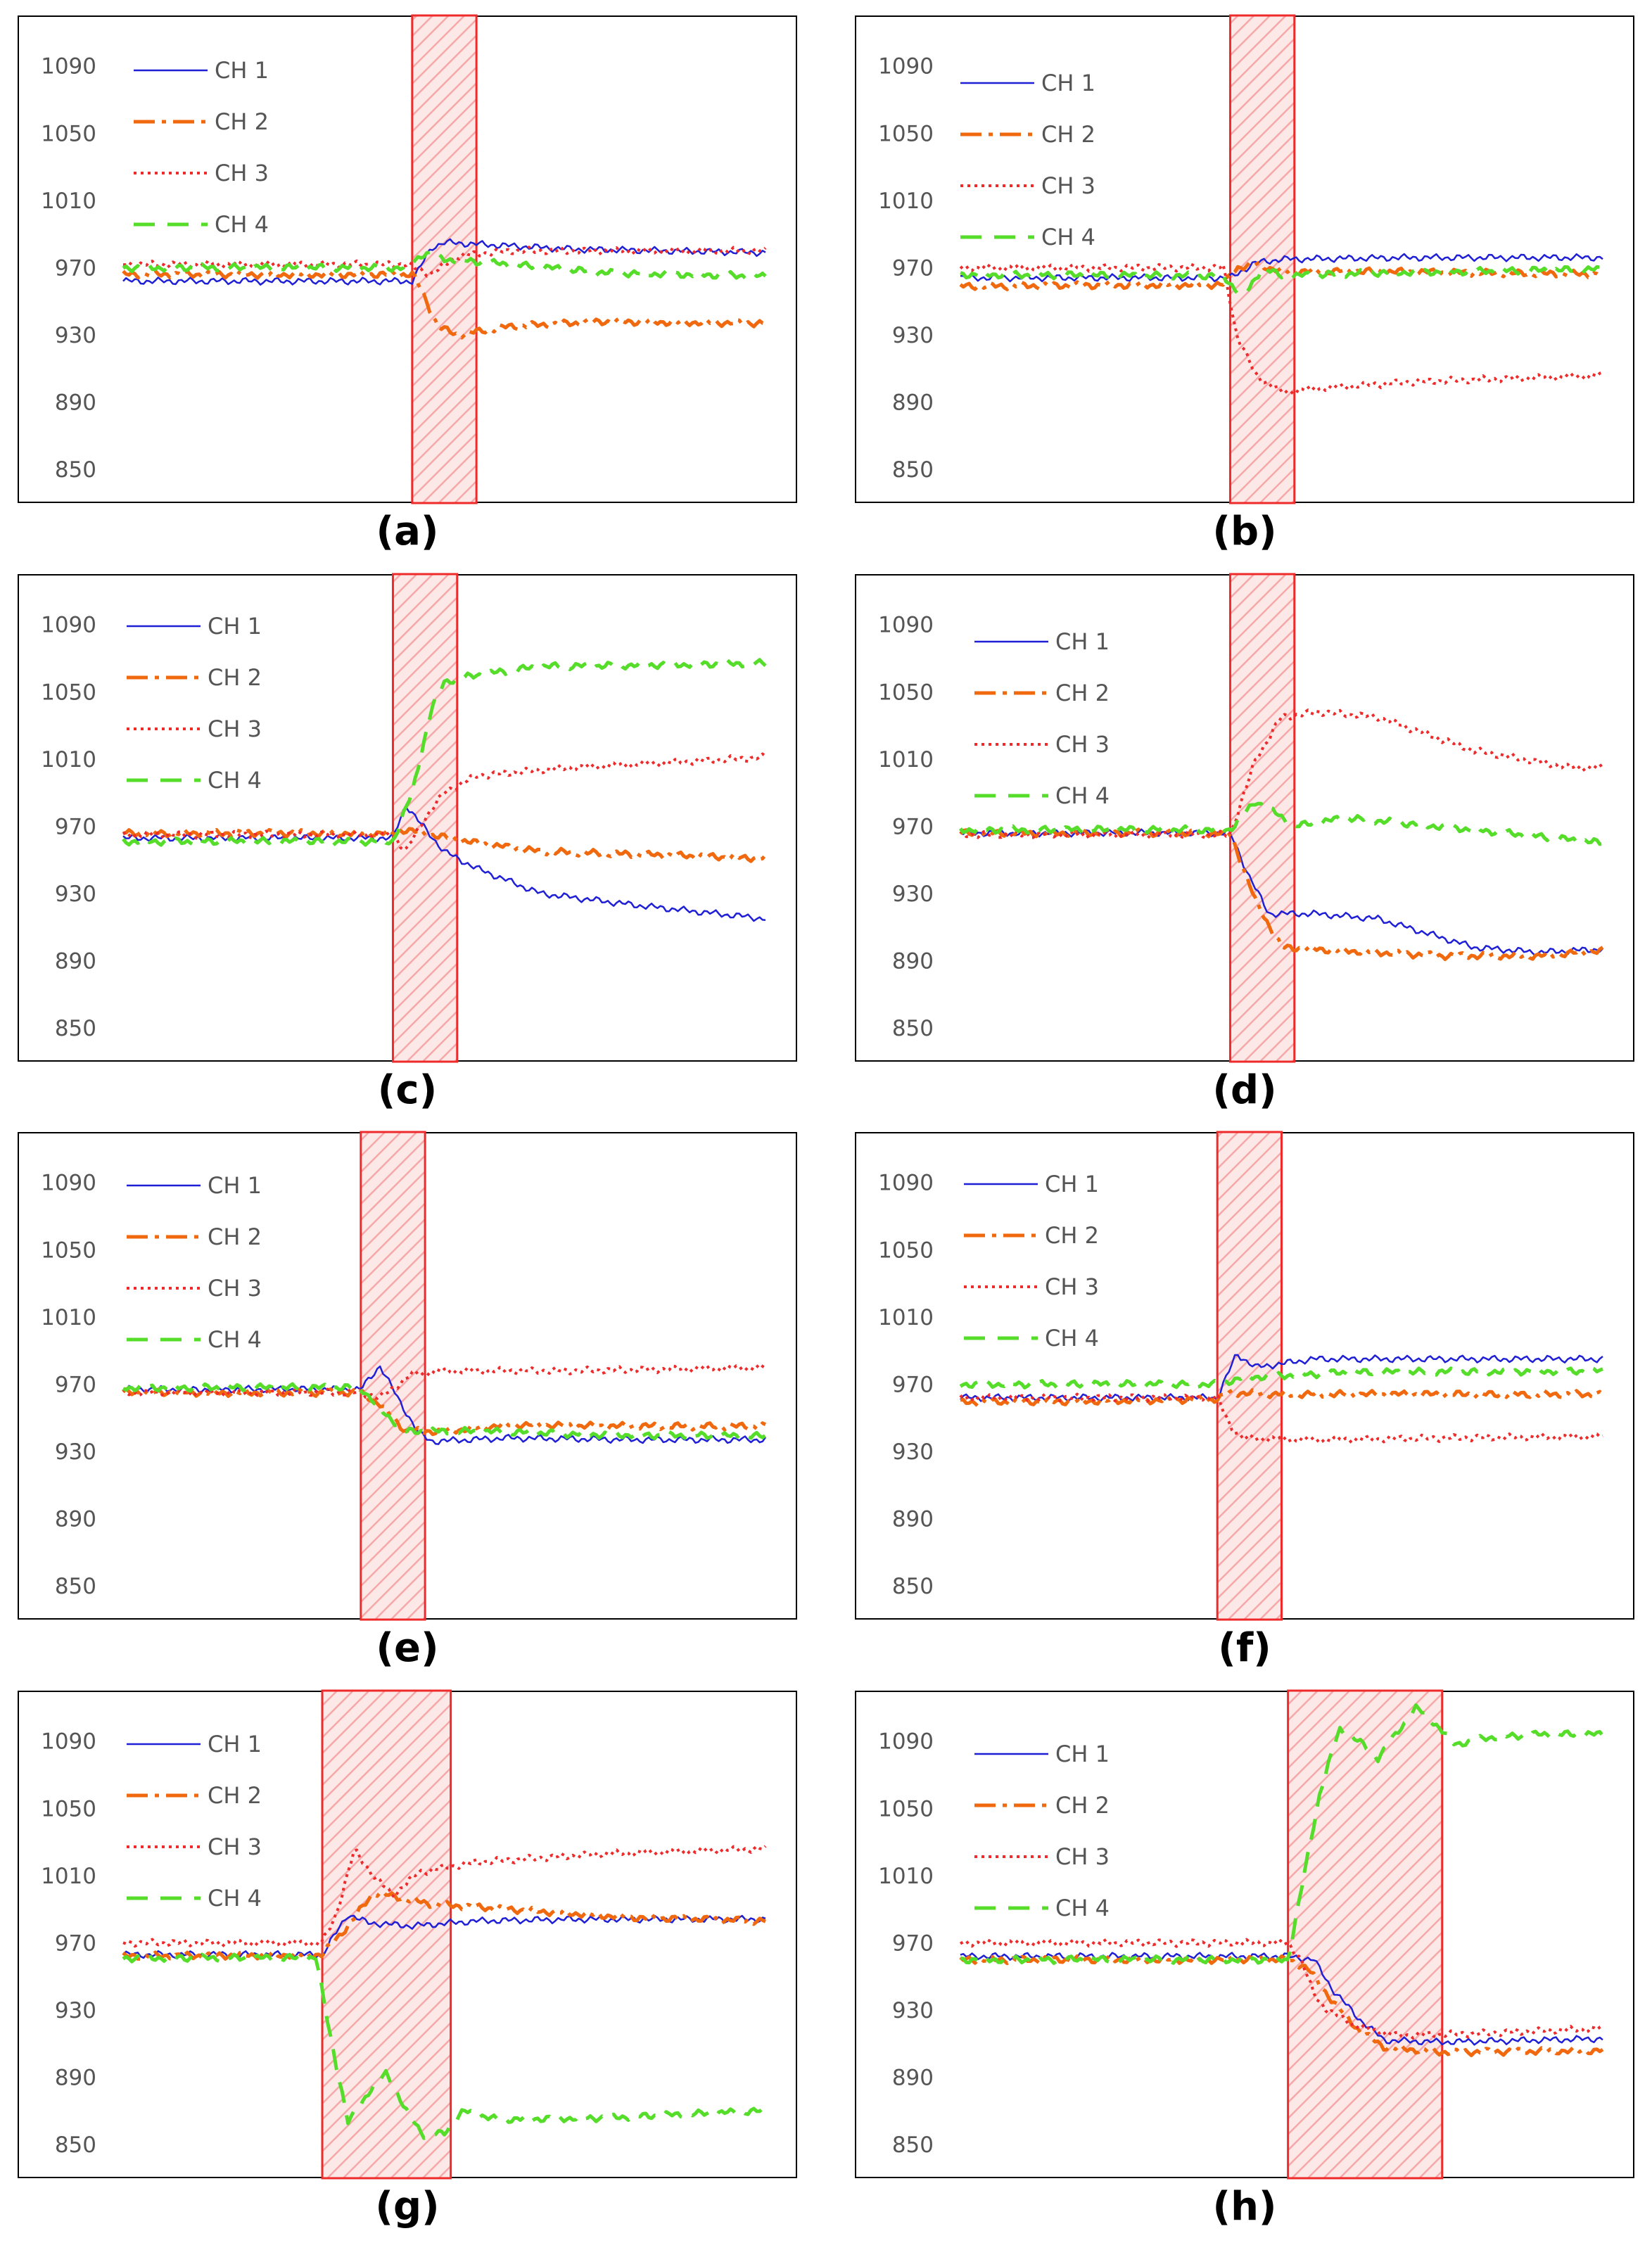  Describe the element at coordinates (407, 1648) in the screenshot. I see `panel-label: (e)` at that location.